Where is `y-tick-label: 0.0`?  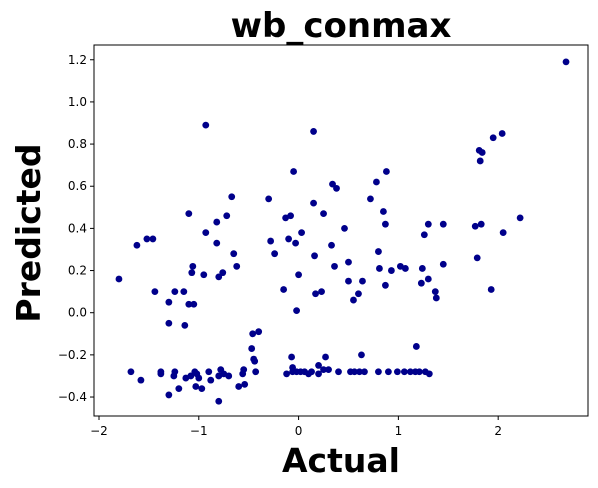
y-tick-label: 0.0 is located at coordinates (77, 313).